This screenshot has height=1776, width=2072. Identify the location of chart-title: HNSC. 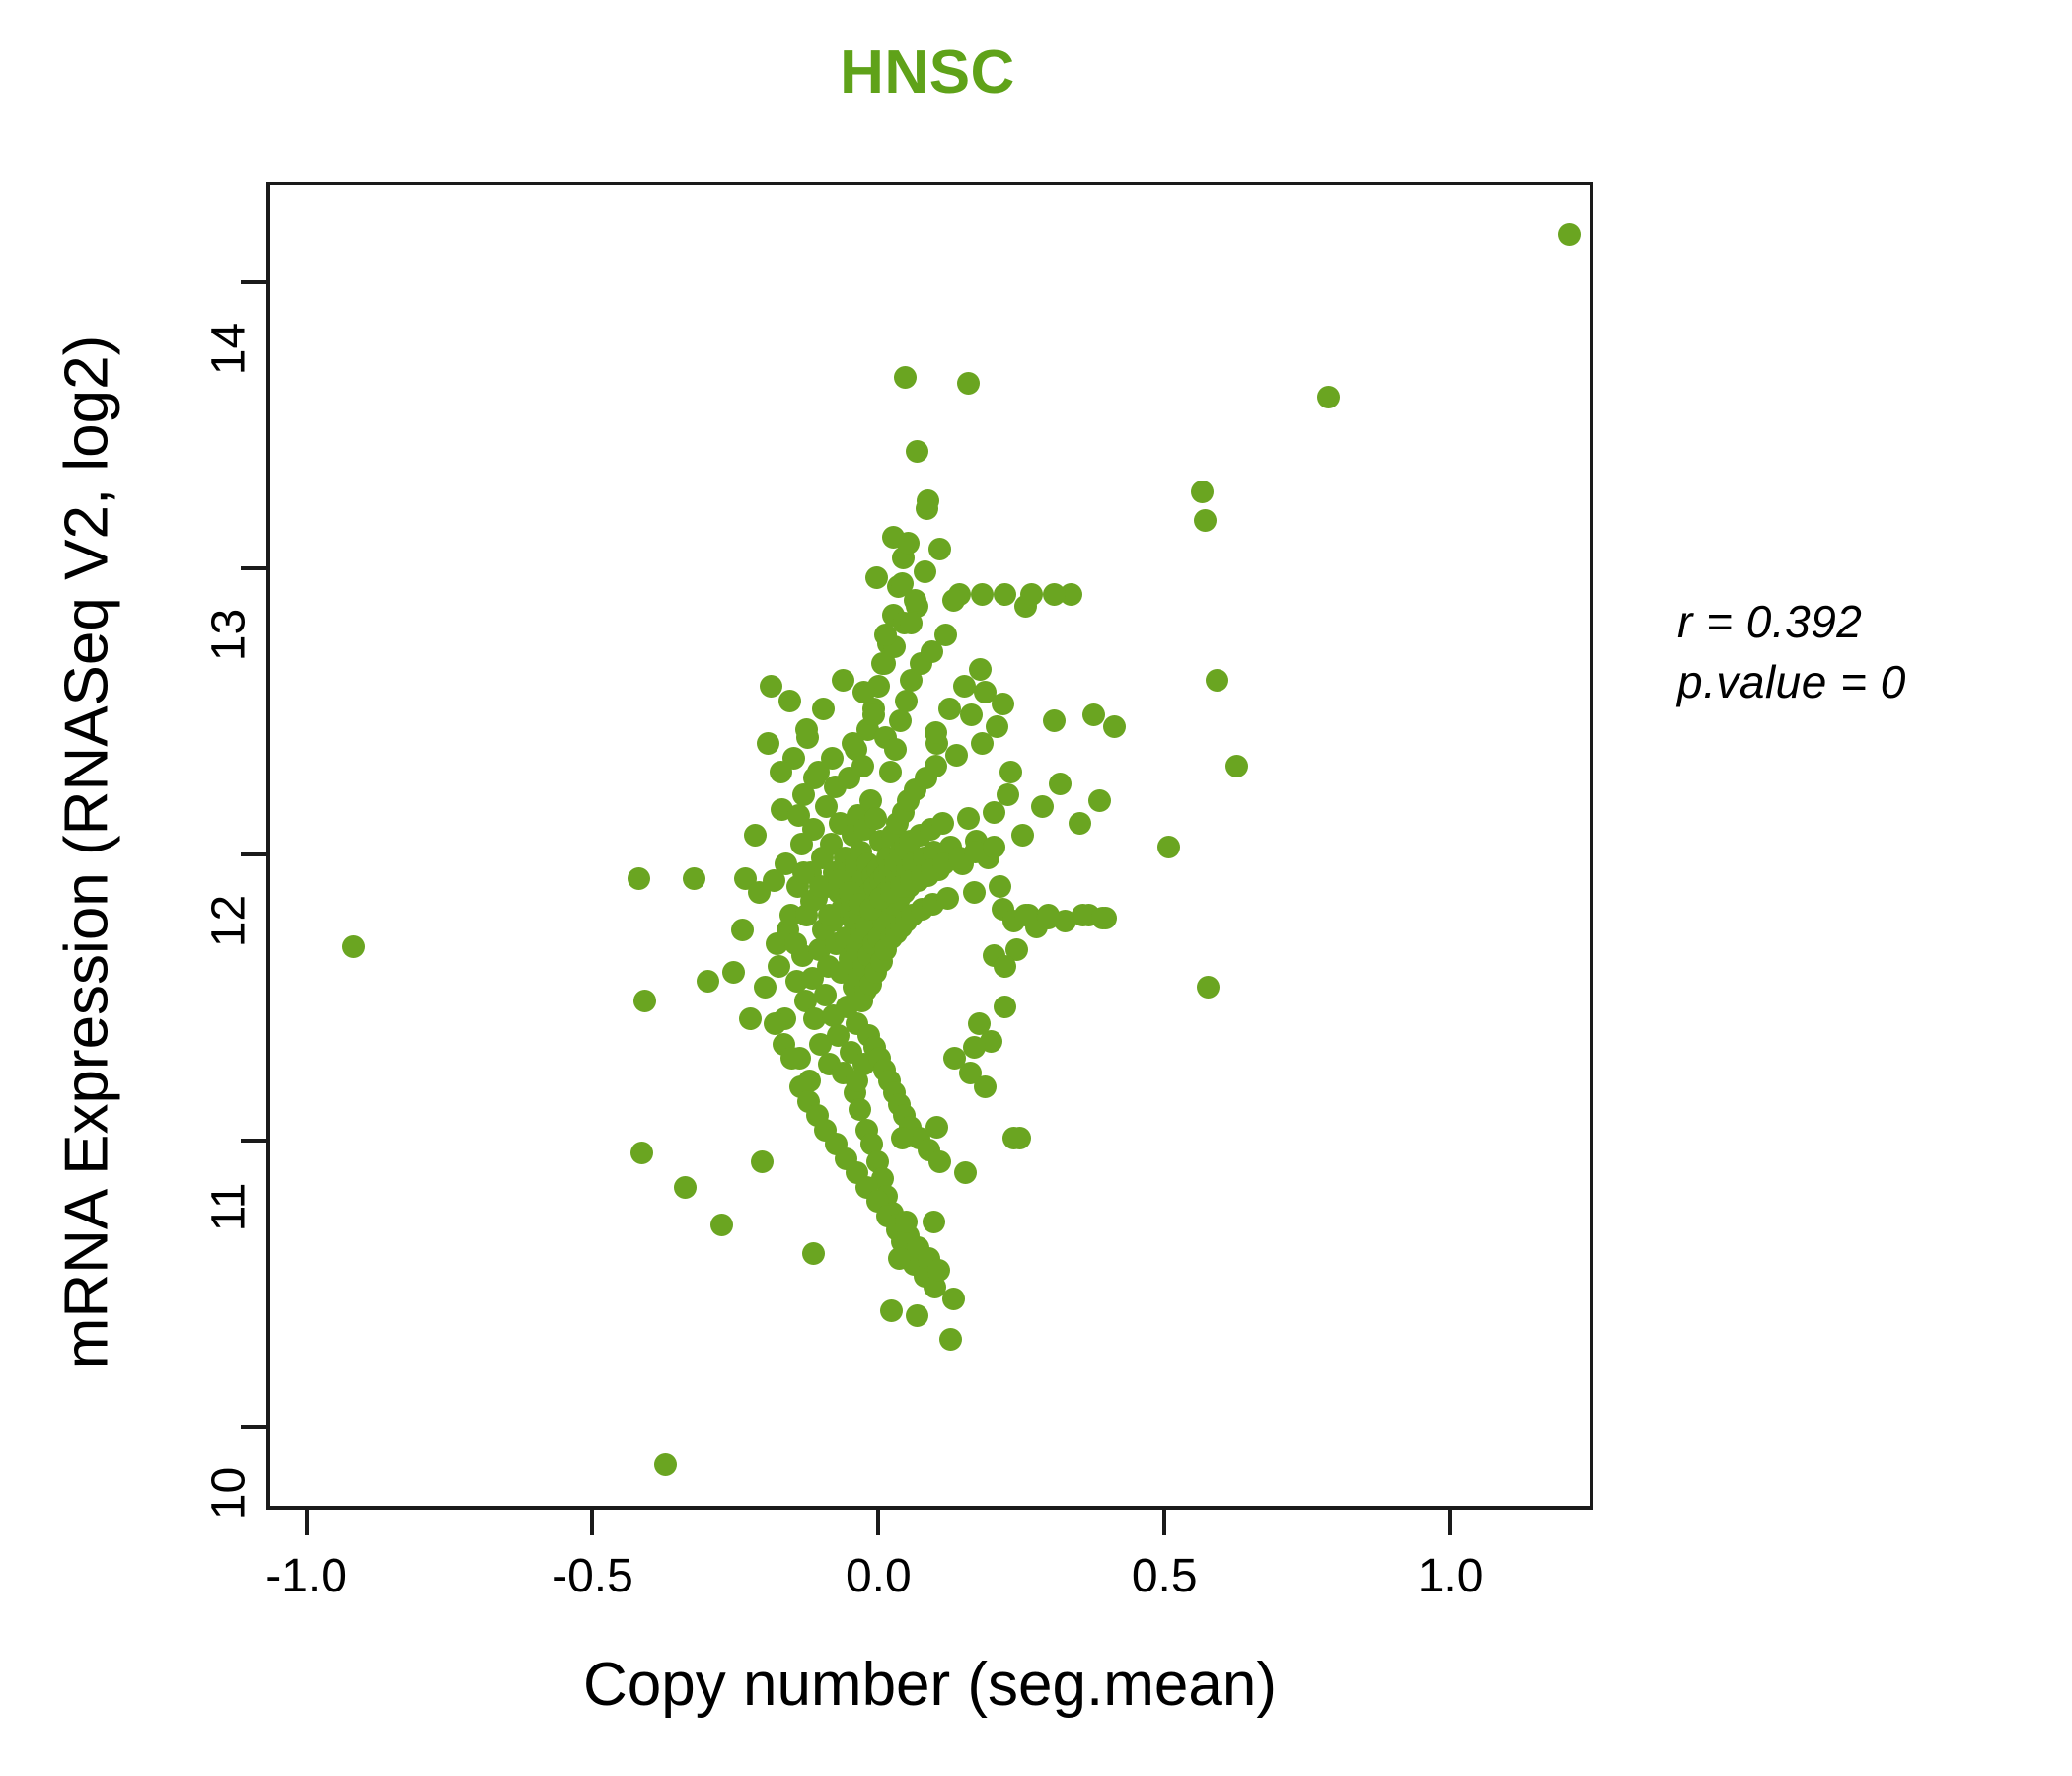
(928, 73).